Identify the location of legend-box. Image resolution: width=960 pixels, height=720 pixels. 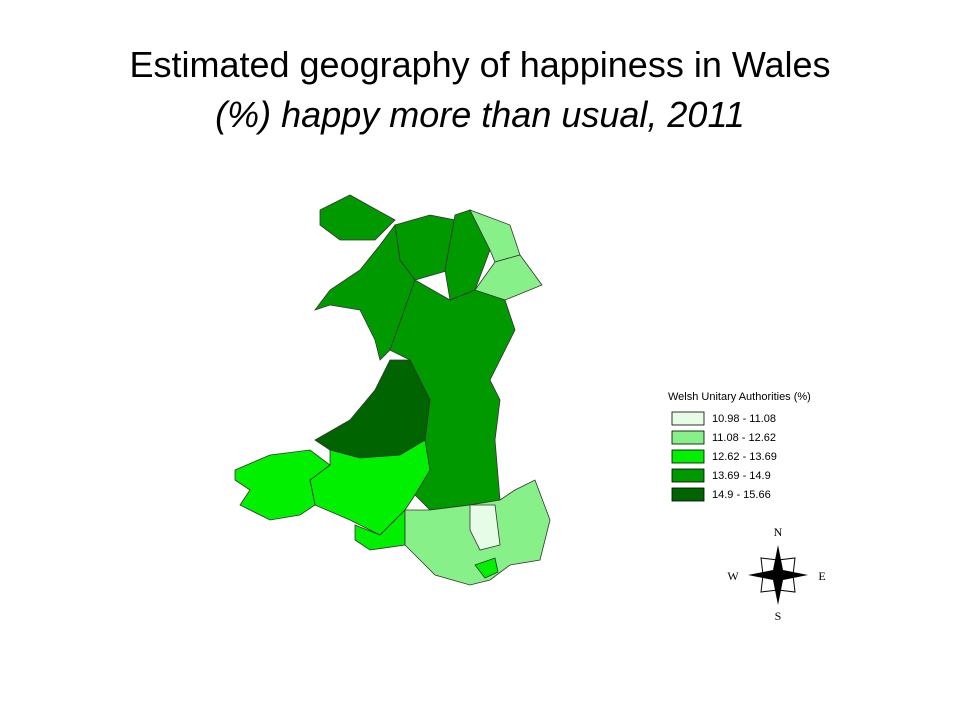
(762, 447).